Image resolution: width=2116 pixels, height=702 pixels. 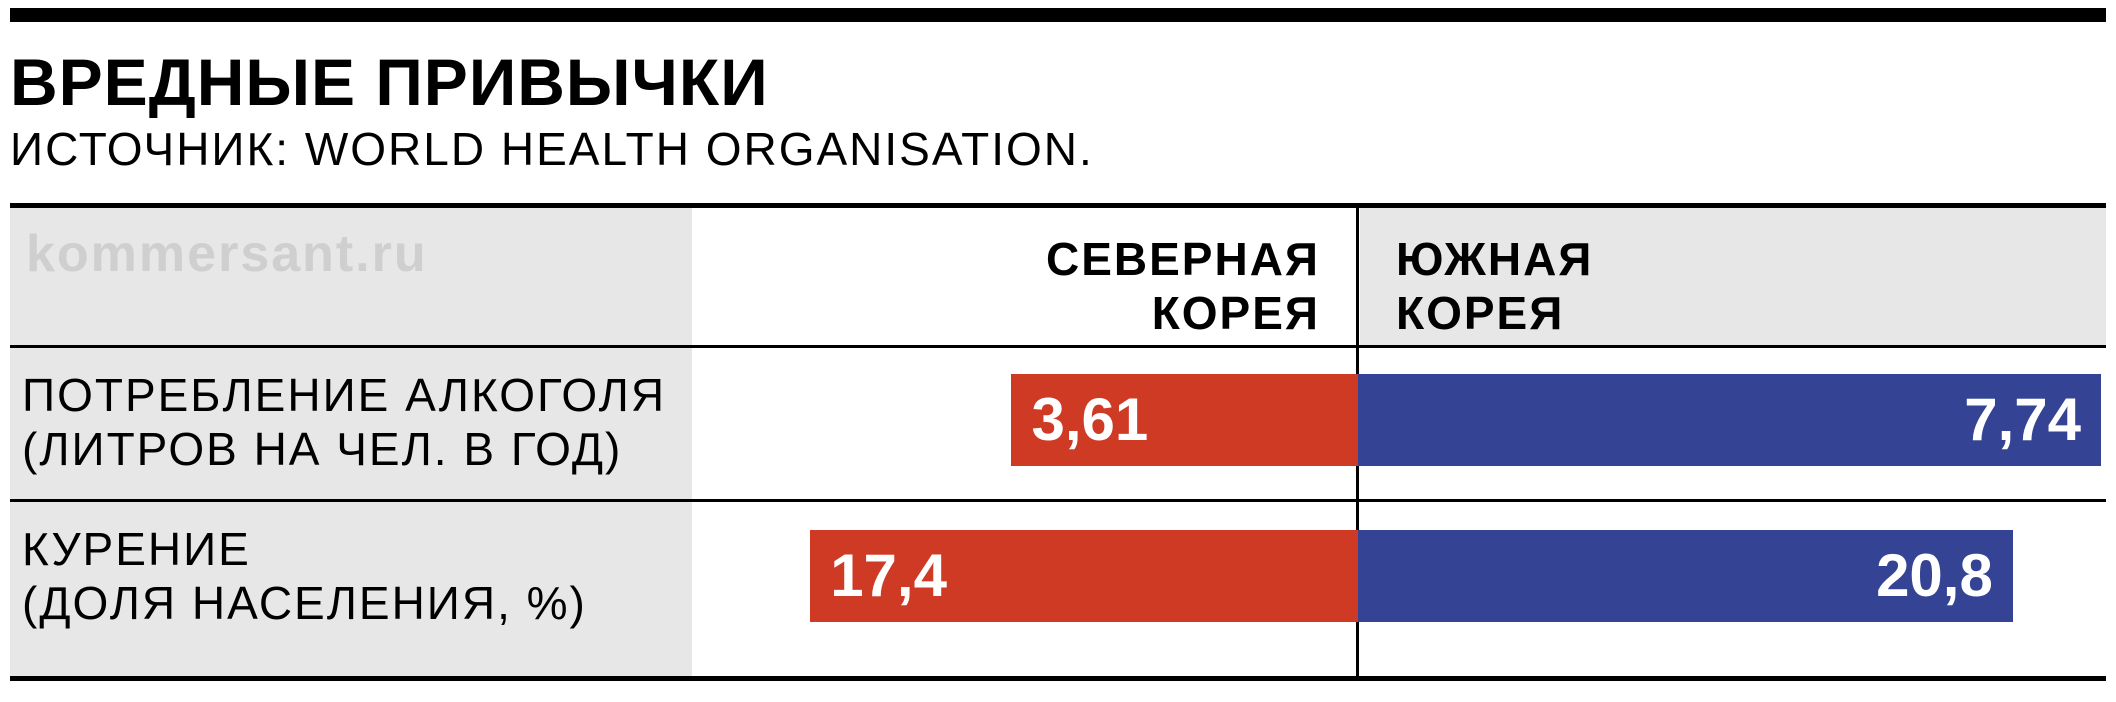 What do you see at coordinates (2022, 419) in the screenshot?
I see `bar-label-south-korea-alcohol: 7,74` at bounding box center [2022, 419].